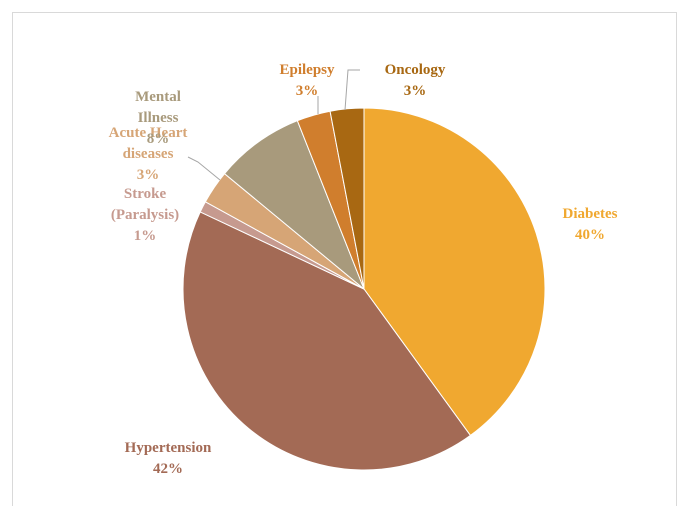 The width and height of the screenshot is (687, 506). I want to click on data-label-hypertension: Hypertension 42%, so click(168, 458).